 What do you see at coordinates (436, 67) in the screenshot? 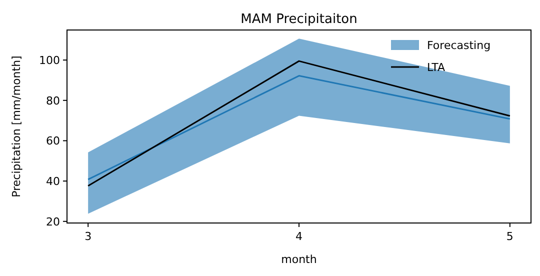
I see `legend-label: LTA` at bounding box center [436, 67].